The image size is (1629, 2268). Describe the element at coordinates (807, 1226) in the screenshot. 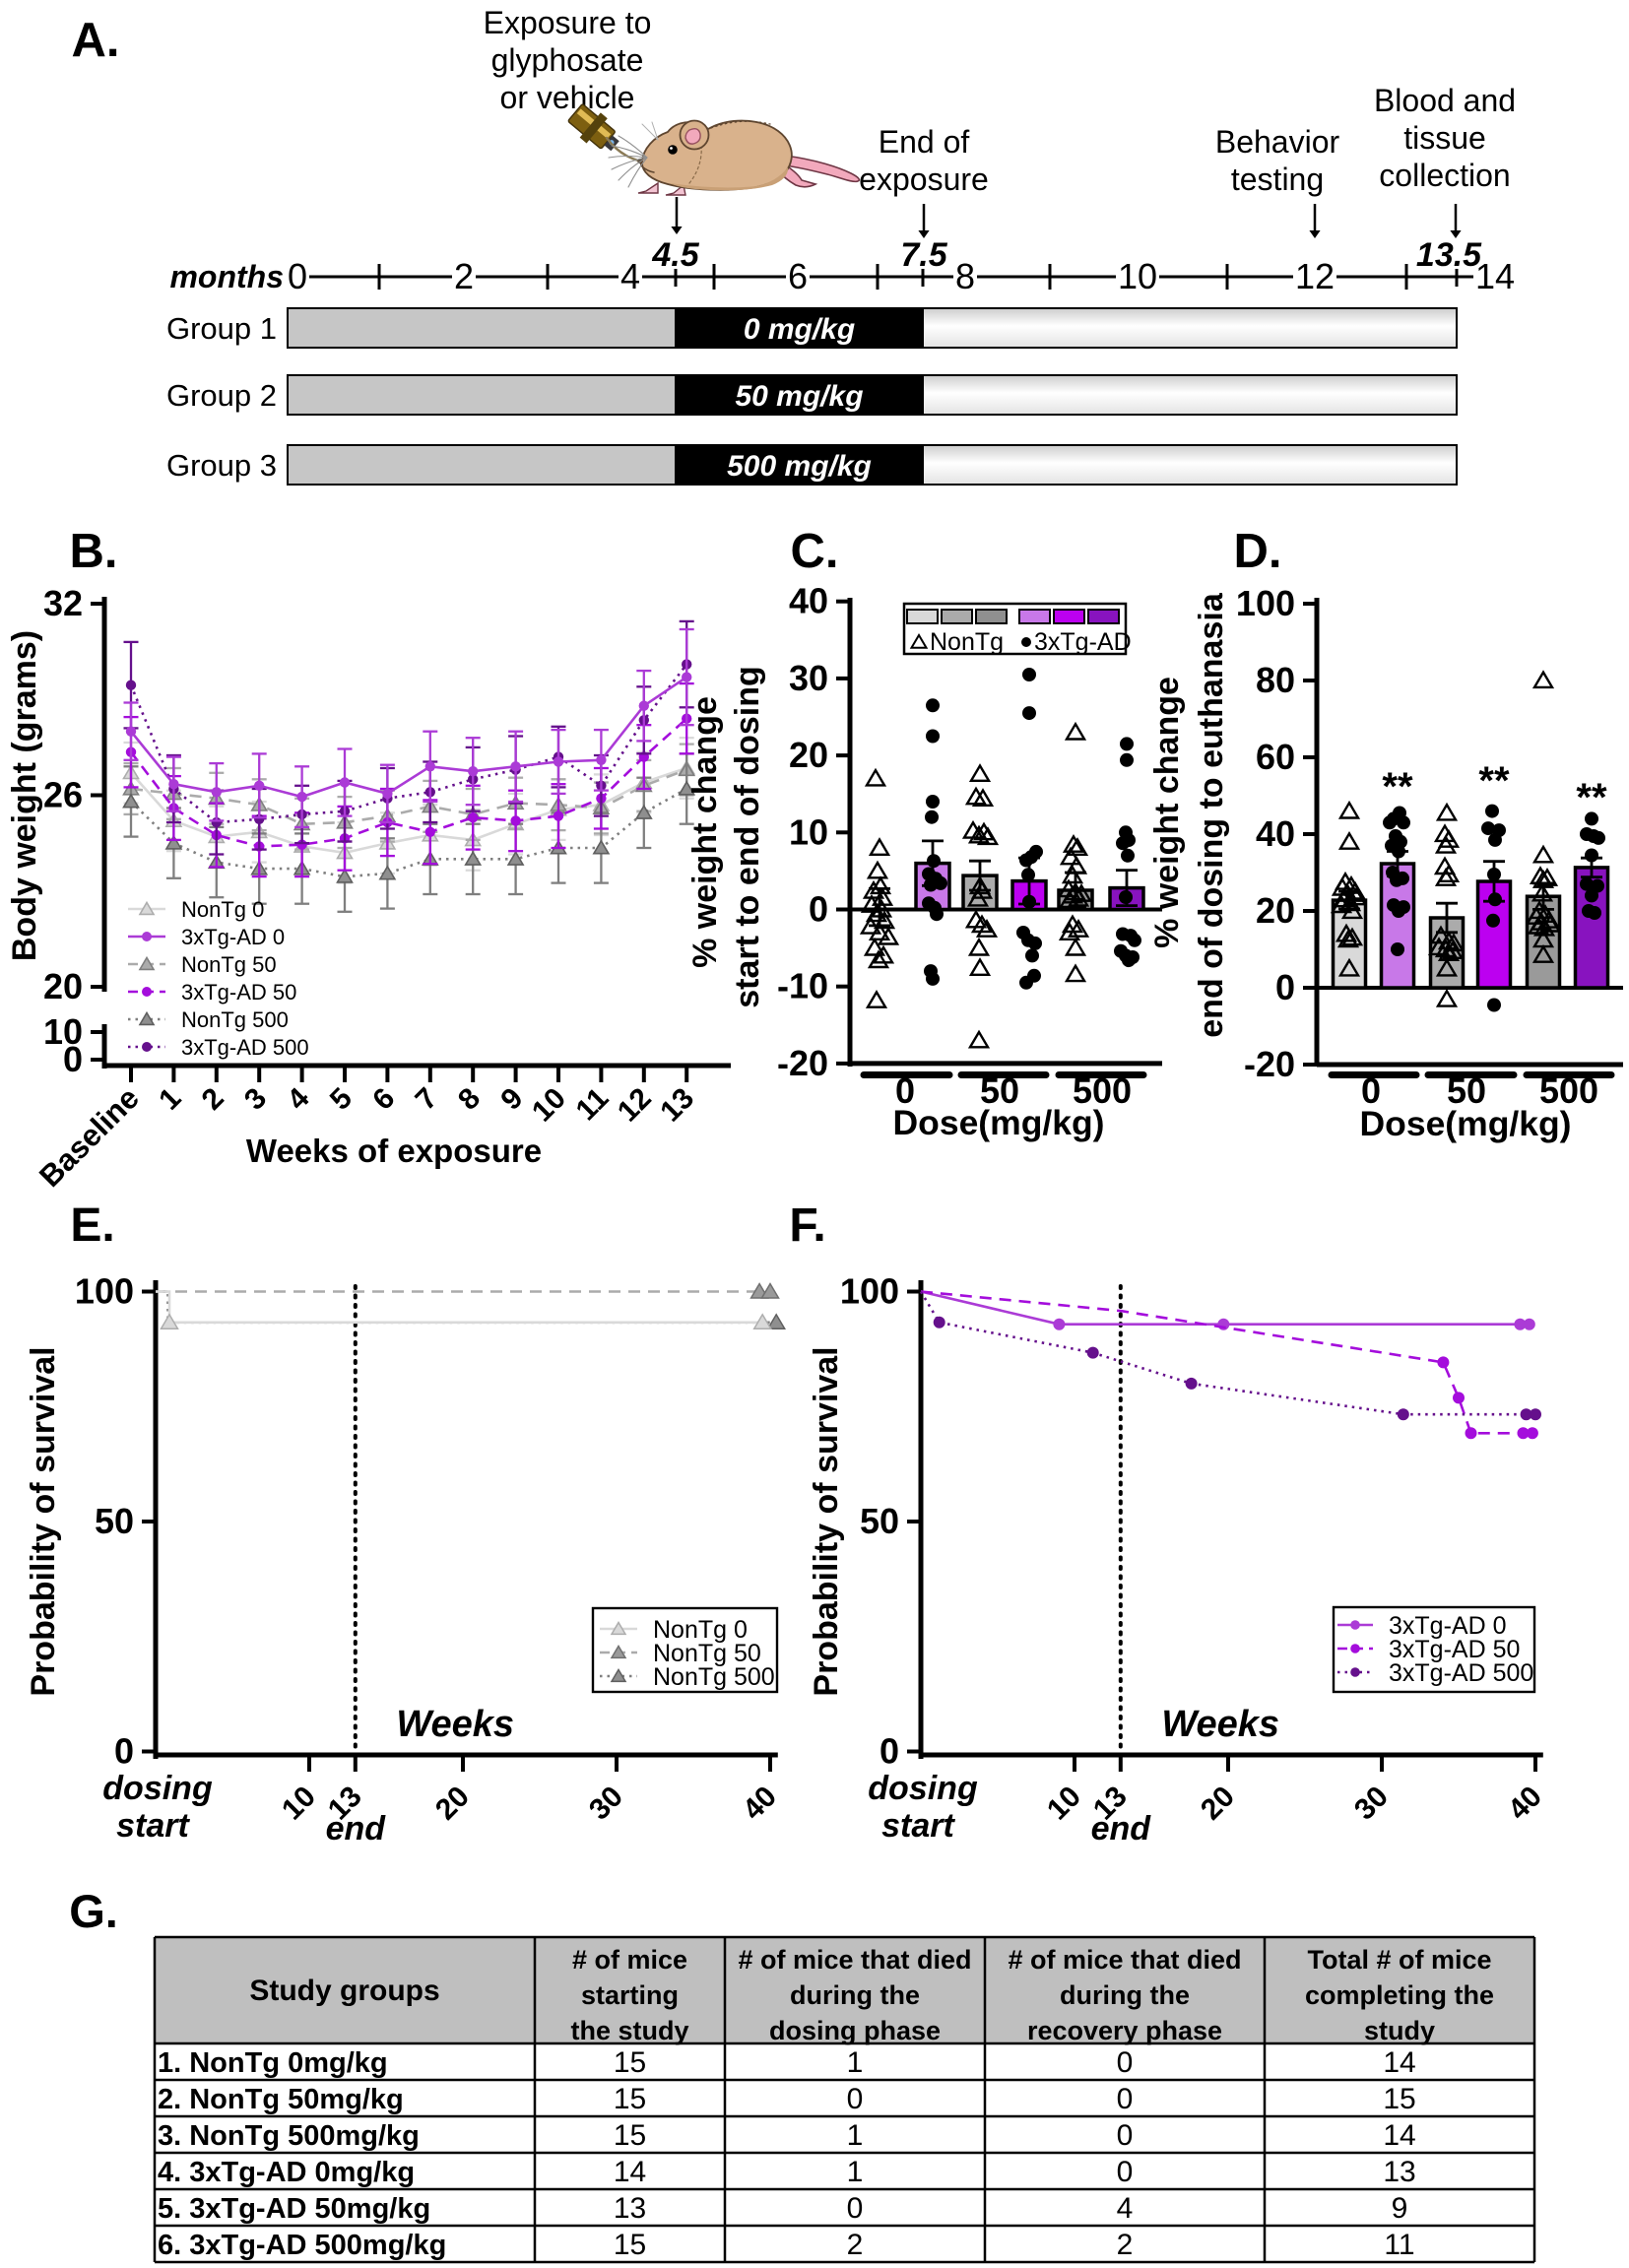

I see `svg-text: F.` at that location.